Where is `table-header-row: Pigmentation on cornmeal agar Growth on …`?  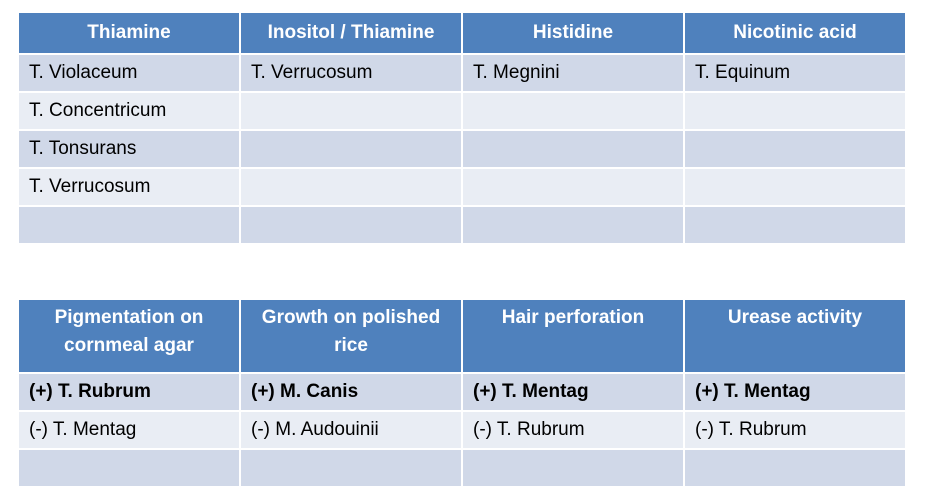 table-header-row: Pigmentation on cornmeal agar Growth on … is located at coordinates (462, 336).